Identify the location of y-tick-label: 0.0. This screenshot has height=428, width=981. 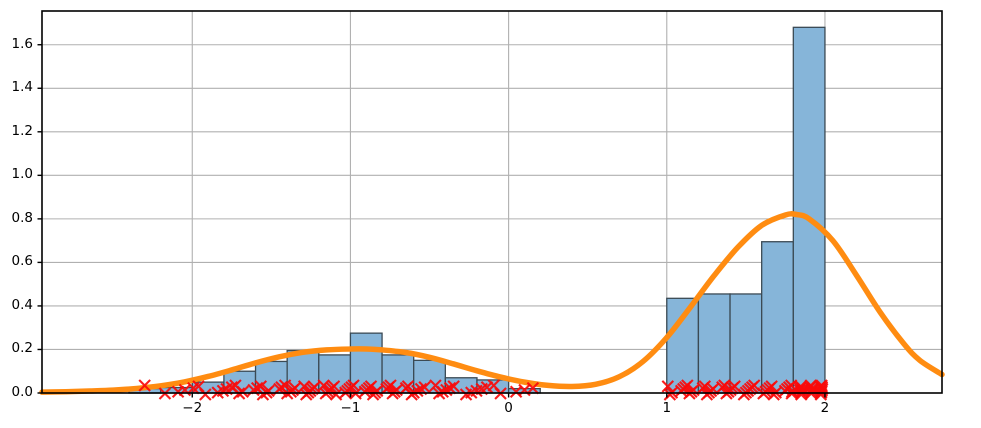
(22, 392).